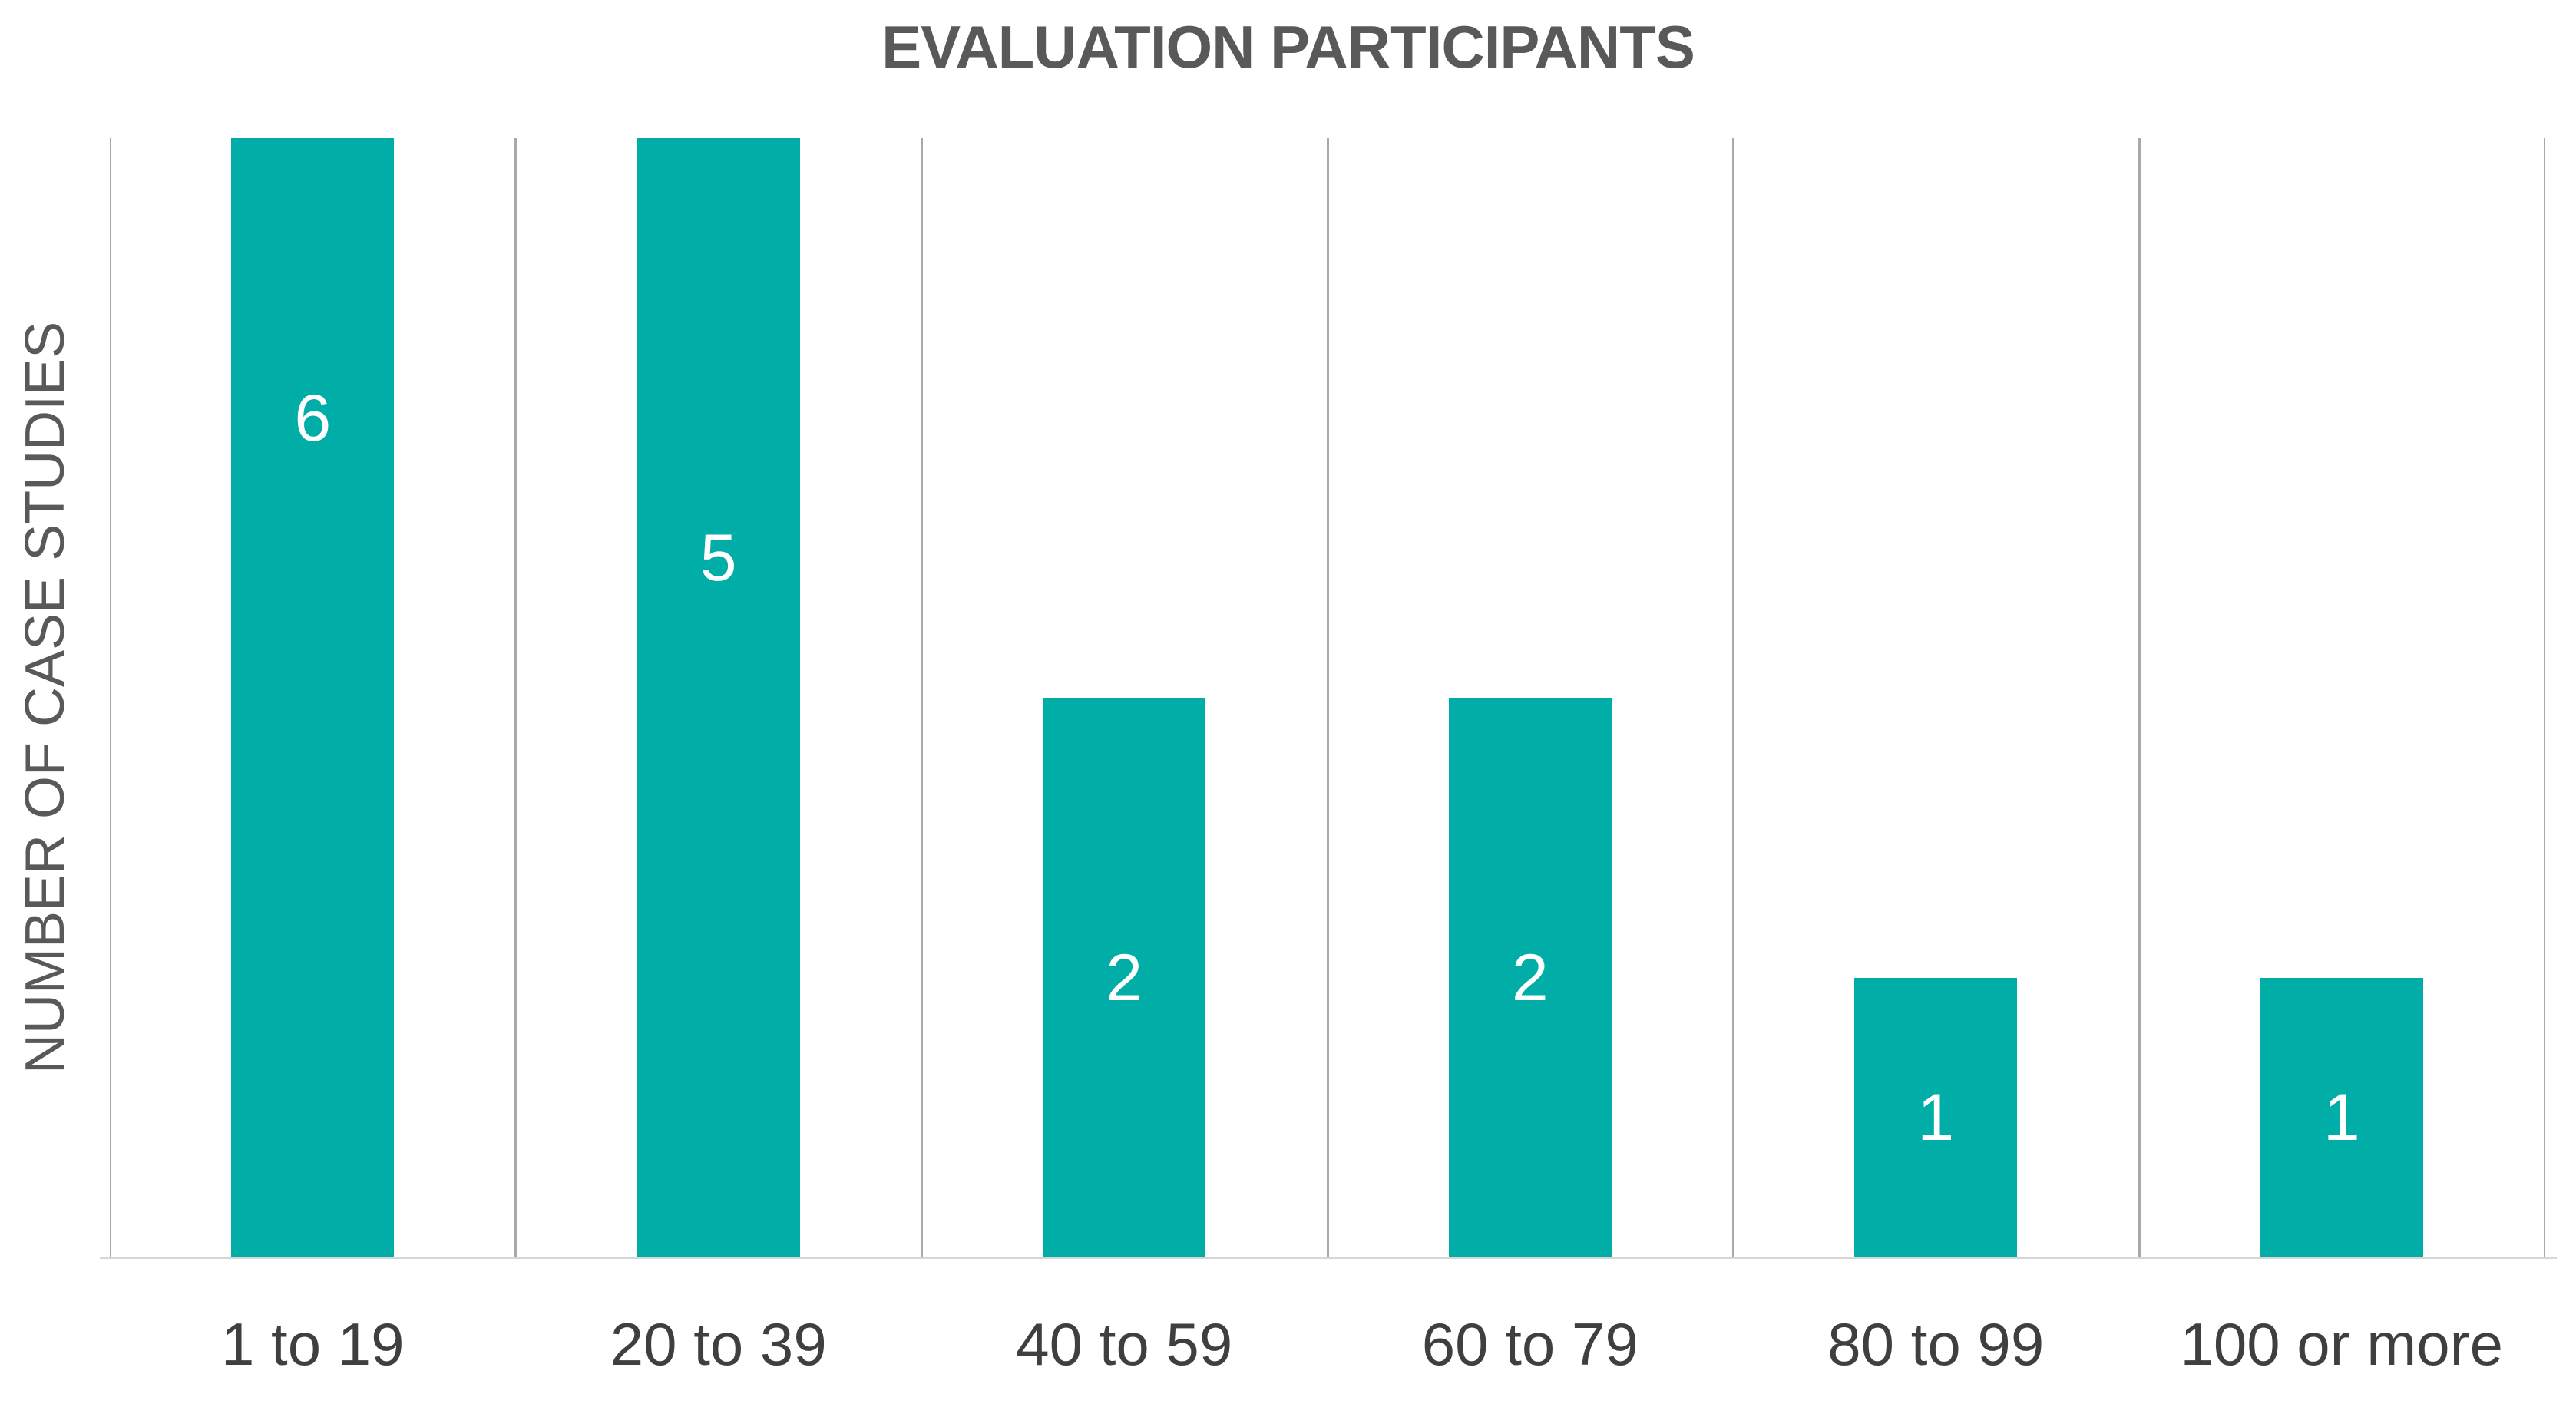  What do you see at coordinates (718, 557) in the screenshot?
I see `bar-value-label: 5` at bounding box center [718, 557].